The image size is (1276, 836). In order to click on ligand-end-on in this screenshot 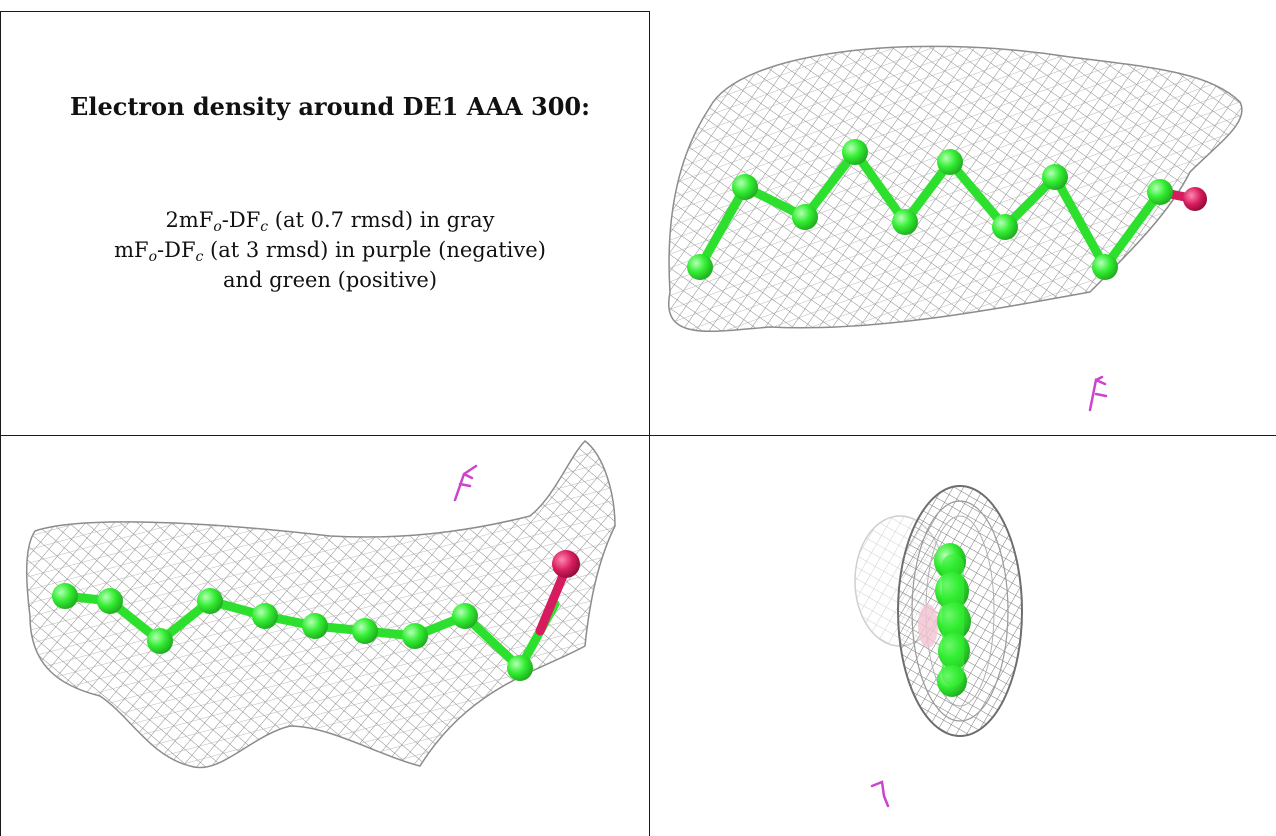, I will do `click(952, 620)`.